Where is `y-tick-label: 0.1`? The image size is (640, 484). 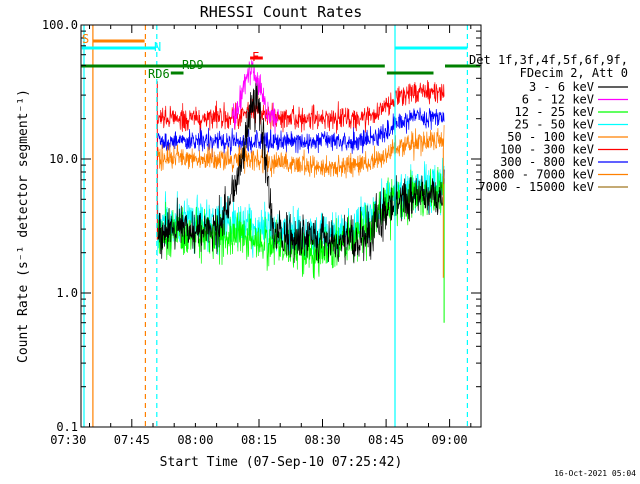 y-tick-label: 0.1 is located at coordinates (67, 427).